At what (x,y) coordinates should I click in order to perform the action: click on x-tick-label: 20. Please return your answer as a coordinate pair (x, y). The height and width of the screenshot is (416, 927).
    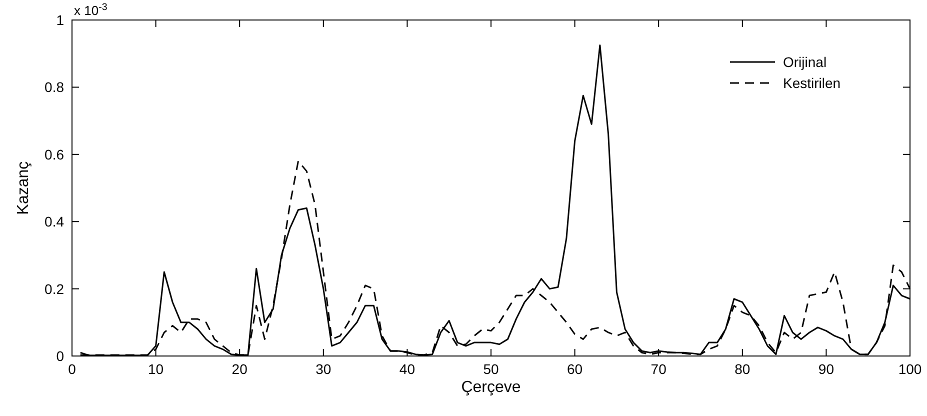
    Looking at the image, I should click on (240, 369).